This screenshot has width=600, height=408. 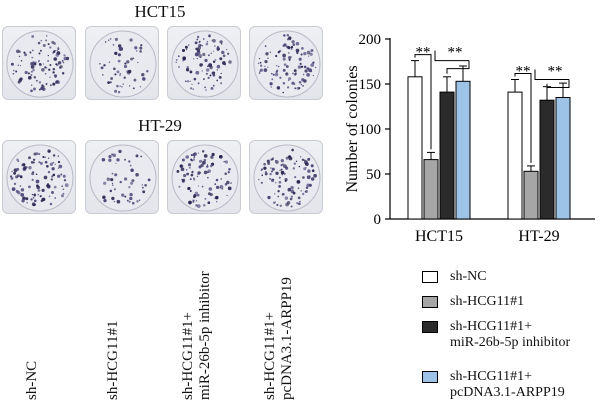 I want to click on group-label-line: sh-NC, so click(x=32, y=380).